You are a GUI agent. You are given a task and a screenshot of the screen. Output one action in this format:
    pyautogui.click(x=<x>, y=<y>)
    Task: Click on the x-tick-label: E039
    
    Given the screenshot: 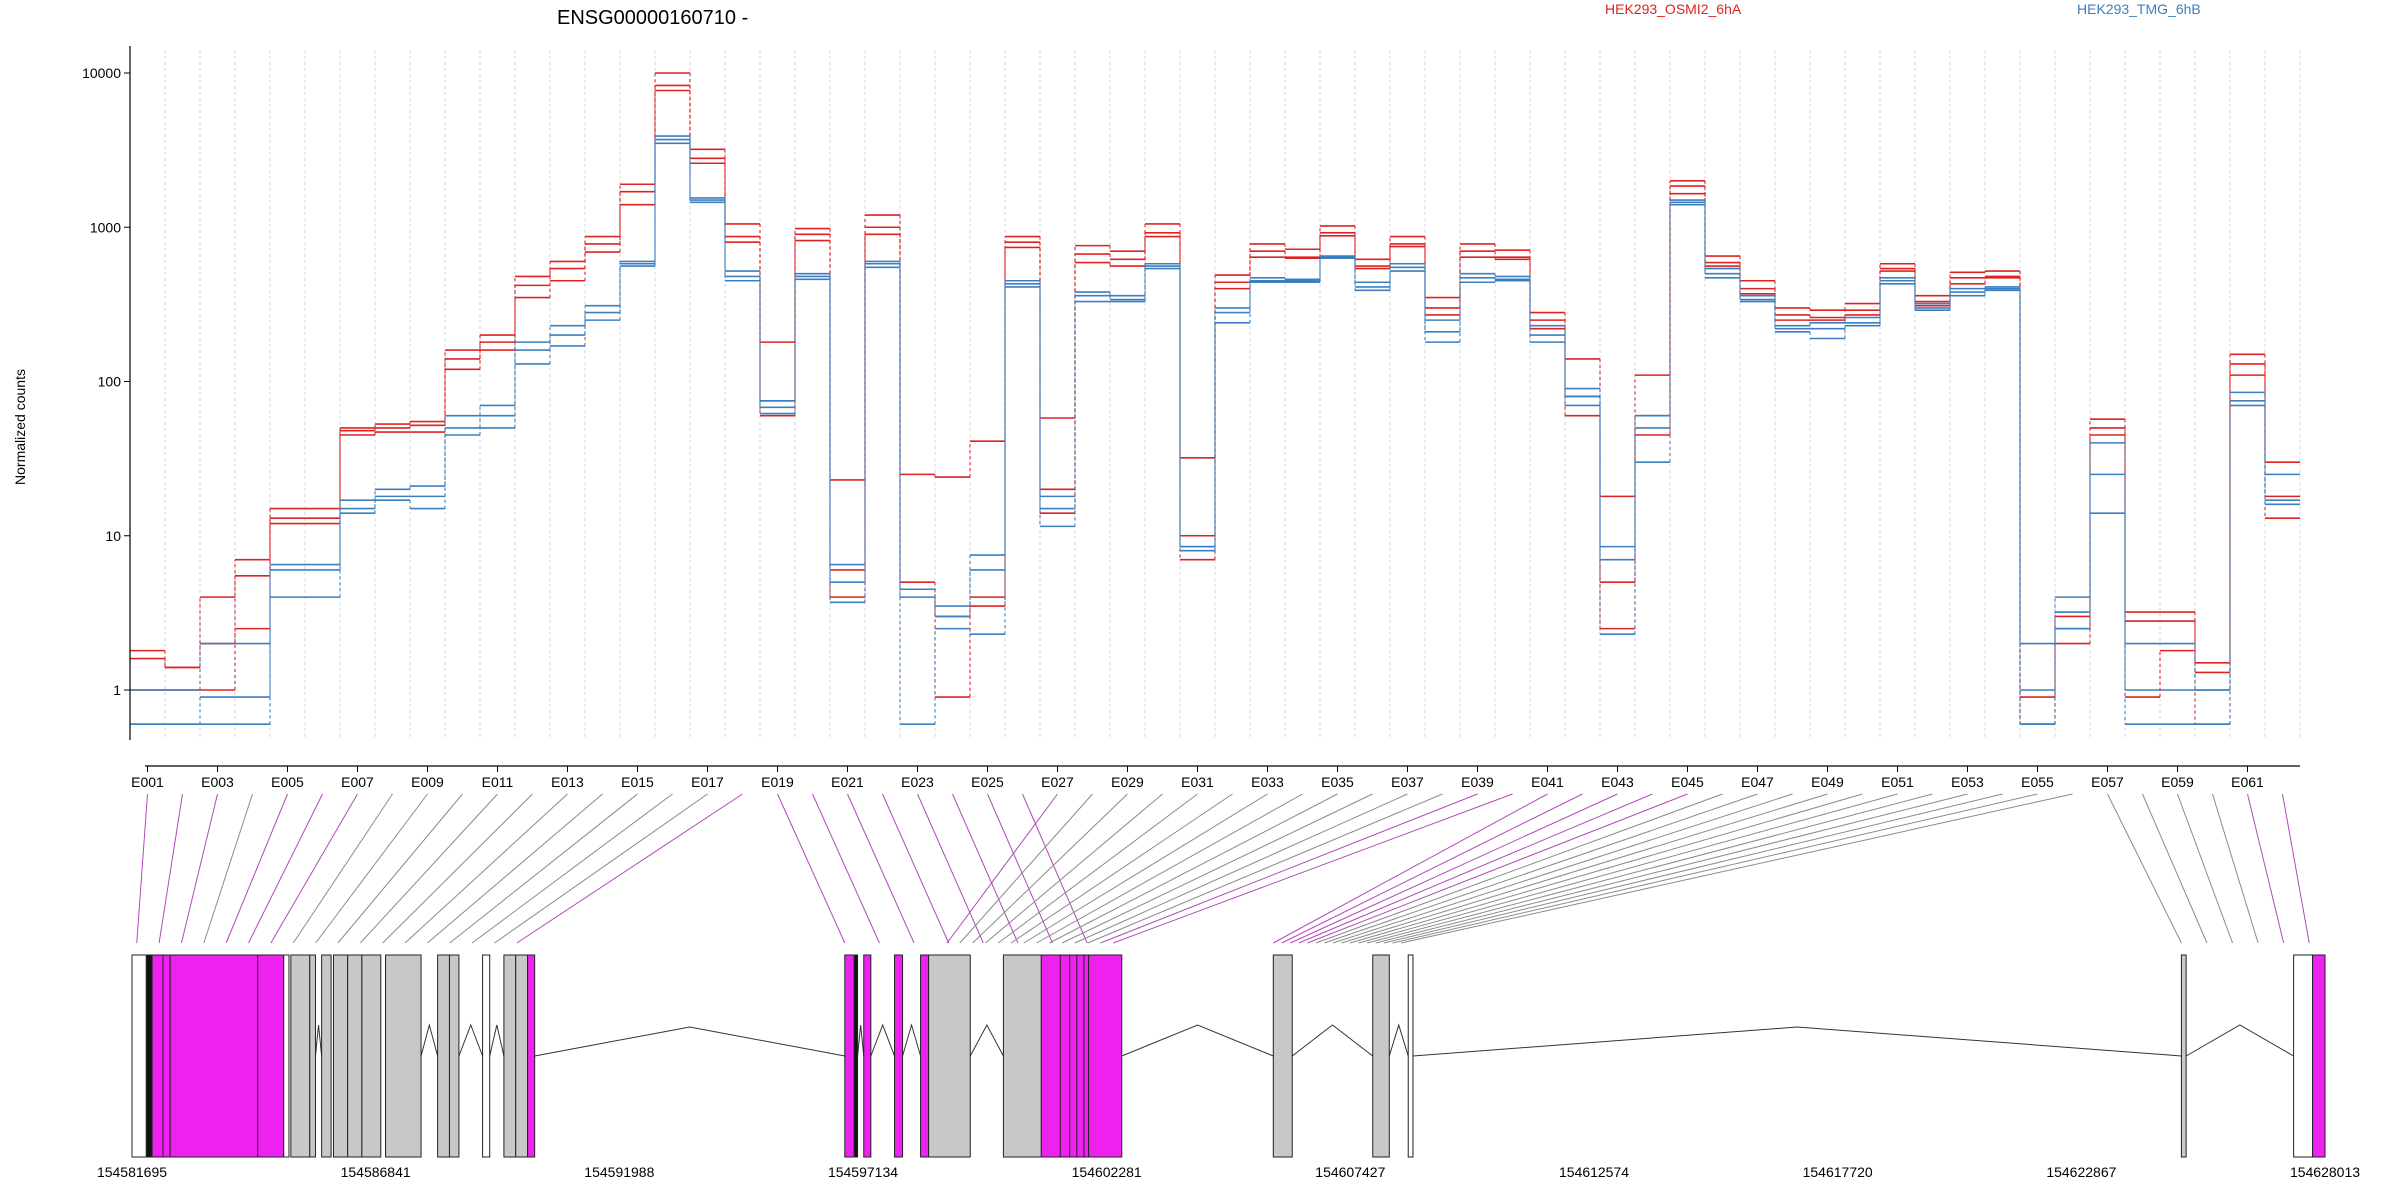 What is the action you would take?
    pyautogui.click(x=1477, y=782)
    